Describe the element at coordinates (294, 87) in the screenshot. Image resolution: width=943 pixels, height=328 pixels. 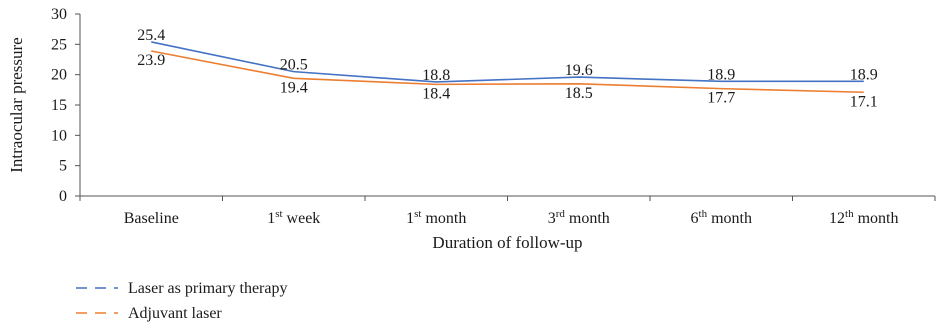
I see `data-label: 19.4` at that location.